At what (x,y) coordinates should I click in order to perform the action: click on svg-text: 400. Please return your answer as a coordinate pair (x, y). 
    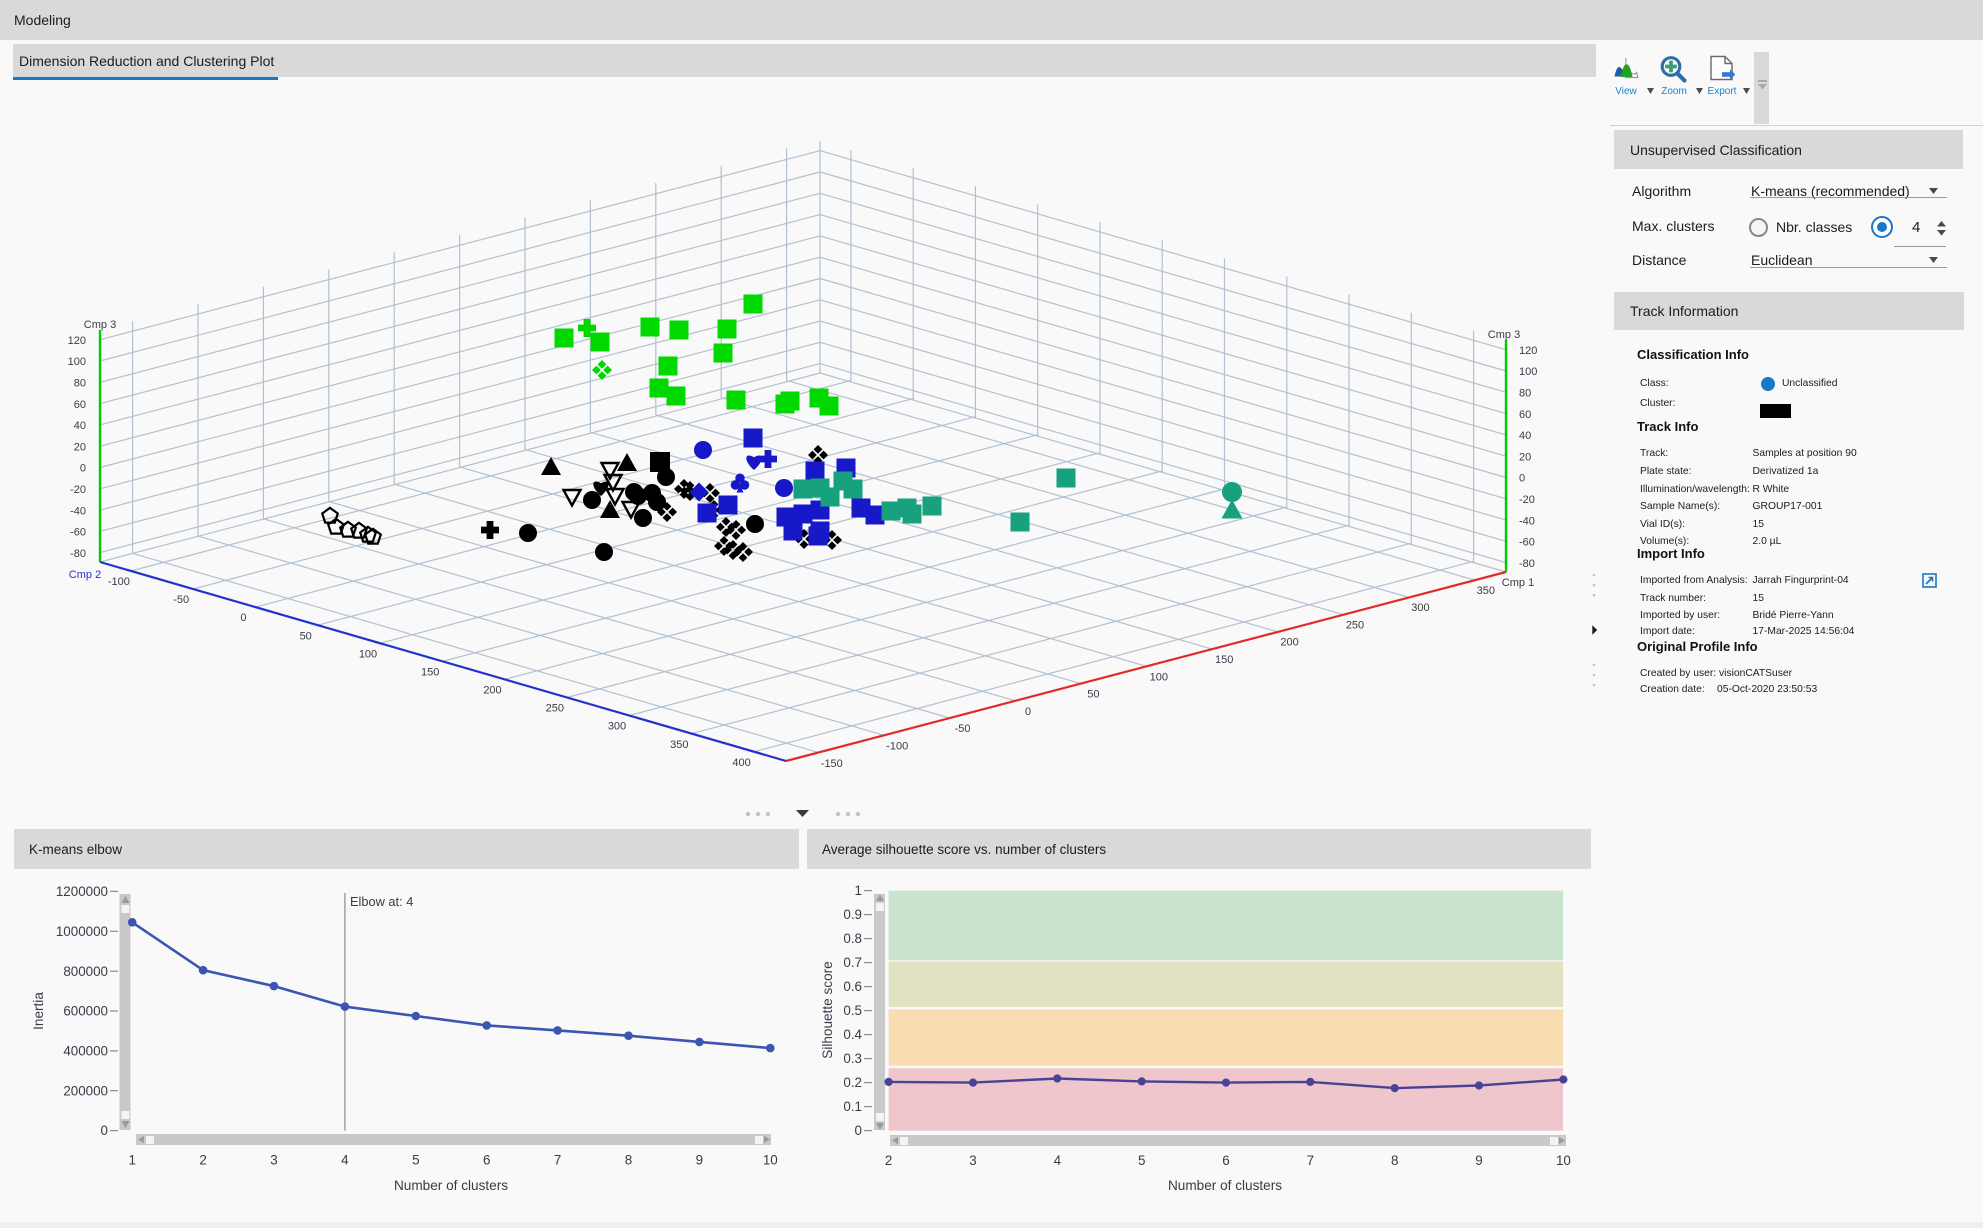
    Looking at the image, I should click on (741, 763).